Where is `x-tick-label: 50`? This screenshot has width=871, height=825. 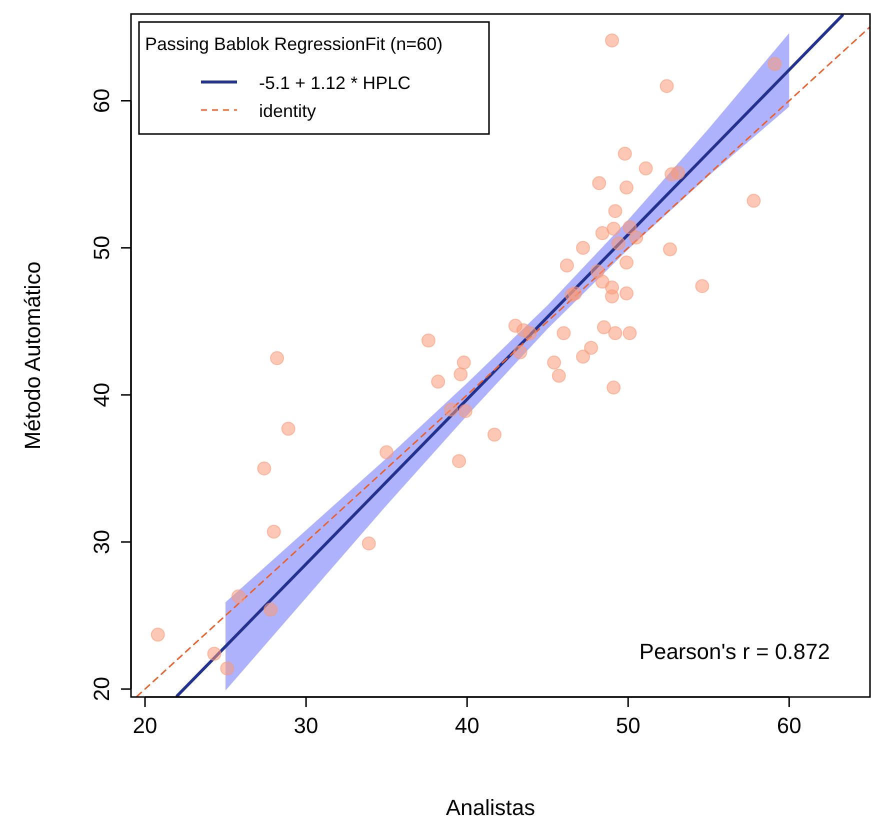 x-tick-label: 50 is located at coordinates (628, 725).